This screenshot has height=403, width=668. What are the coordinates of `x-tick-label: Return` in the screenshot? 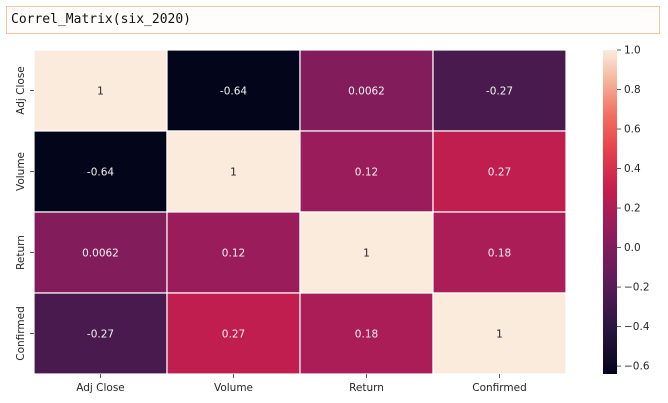 It's located at (366, 388).